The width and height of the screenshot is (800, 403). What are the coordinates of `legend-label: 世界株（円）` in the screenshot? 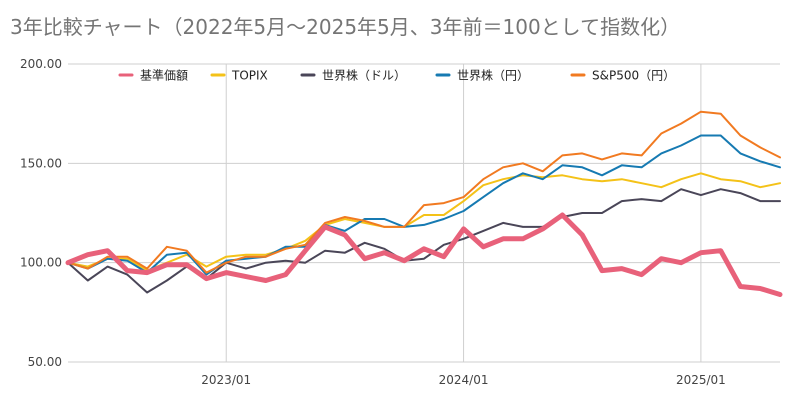 It's located at (493, 75).